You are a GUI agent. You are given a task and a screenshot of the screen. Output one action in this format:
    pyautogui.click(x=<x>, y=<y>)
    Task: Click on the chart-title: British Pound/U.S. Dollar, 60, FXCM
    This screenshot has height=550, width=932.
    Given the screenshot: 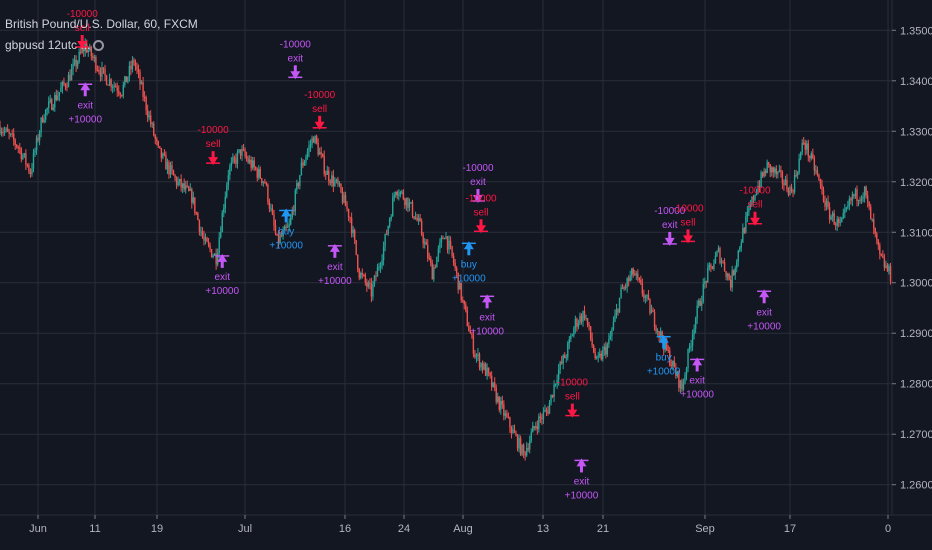 What is the action you would take?
    pyautogui.click(x=101, y=24)
    